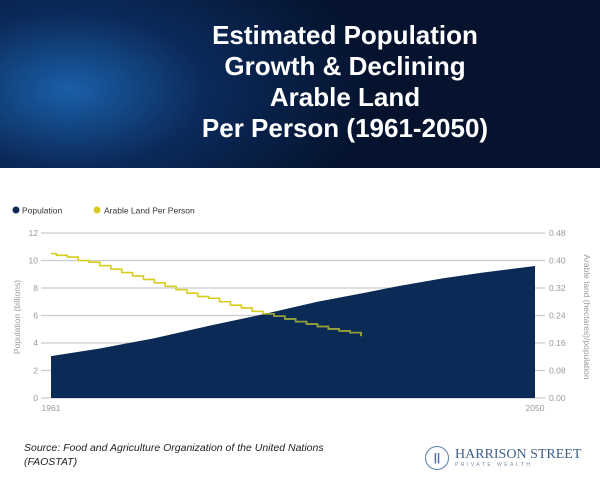 The height and width of the screenshot is (502, 600). Describe the element at coordinates (35, 371) in the screenshot. I see `y-left-tick-label: 2` at that location.